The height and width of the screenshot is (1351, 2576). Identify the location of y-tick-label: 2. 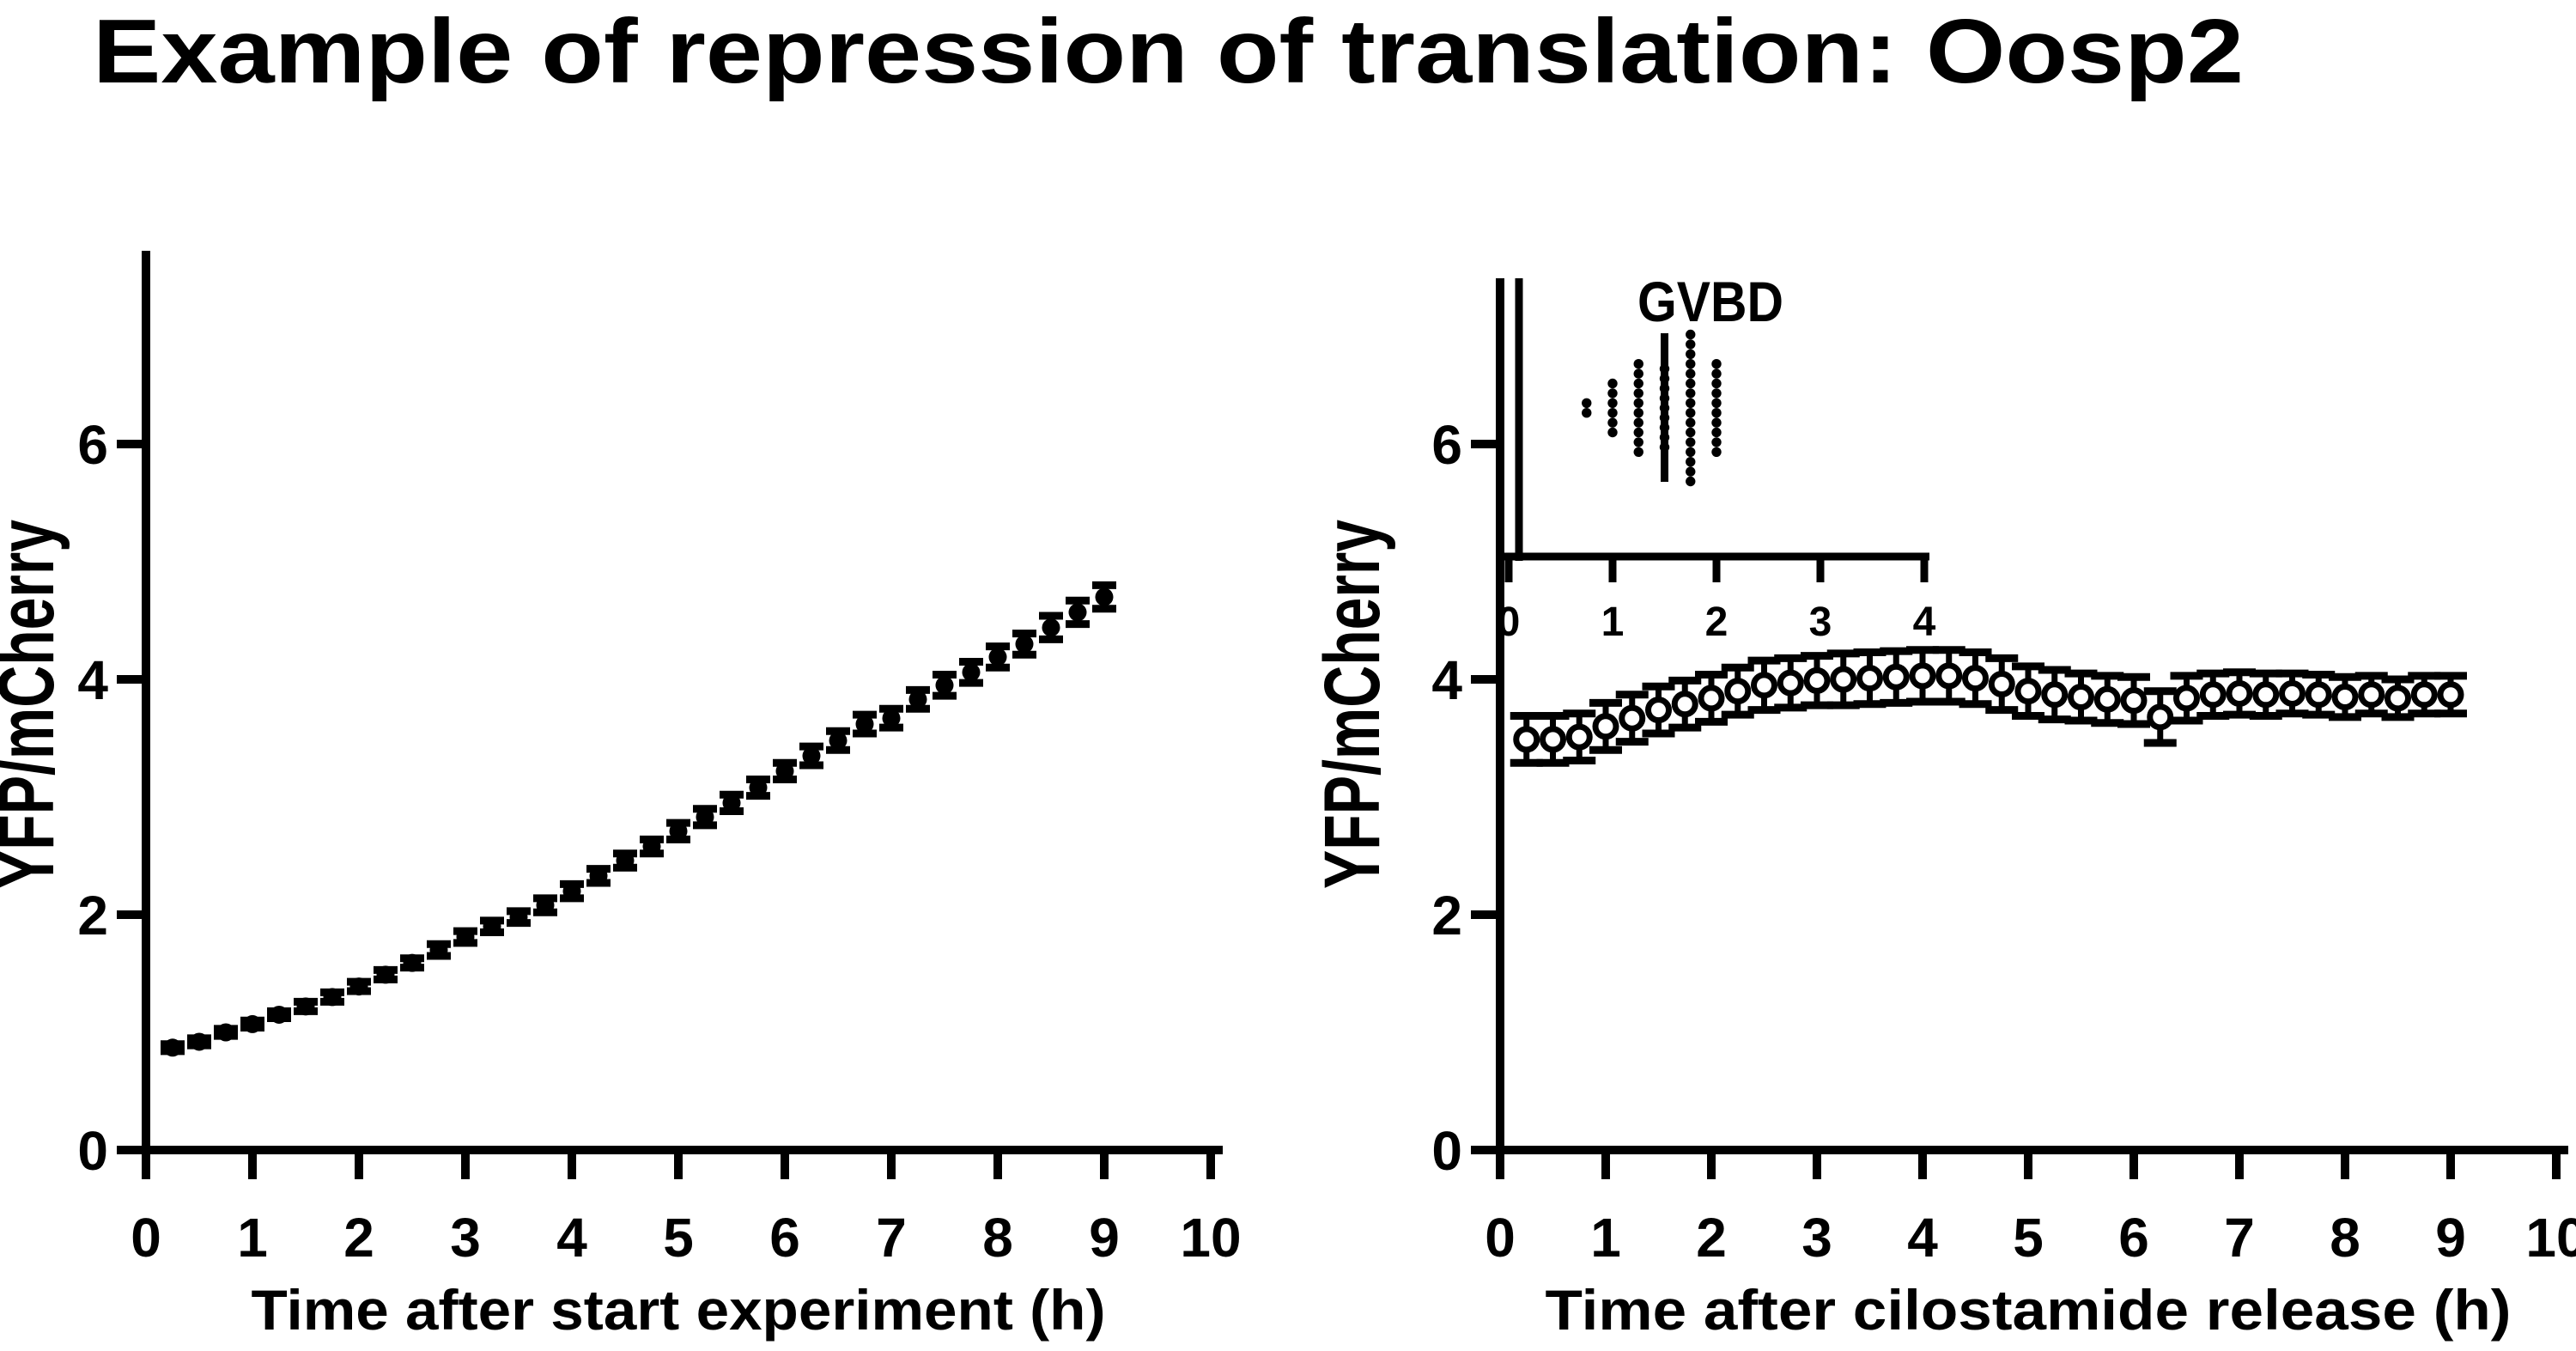
(93, 915).